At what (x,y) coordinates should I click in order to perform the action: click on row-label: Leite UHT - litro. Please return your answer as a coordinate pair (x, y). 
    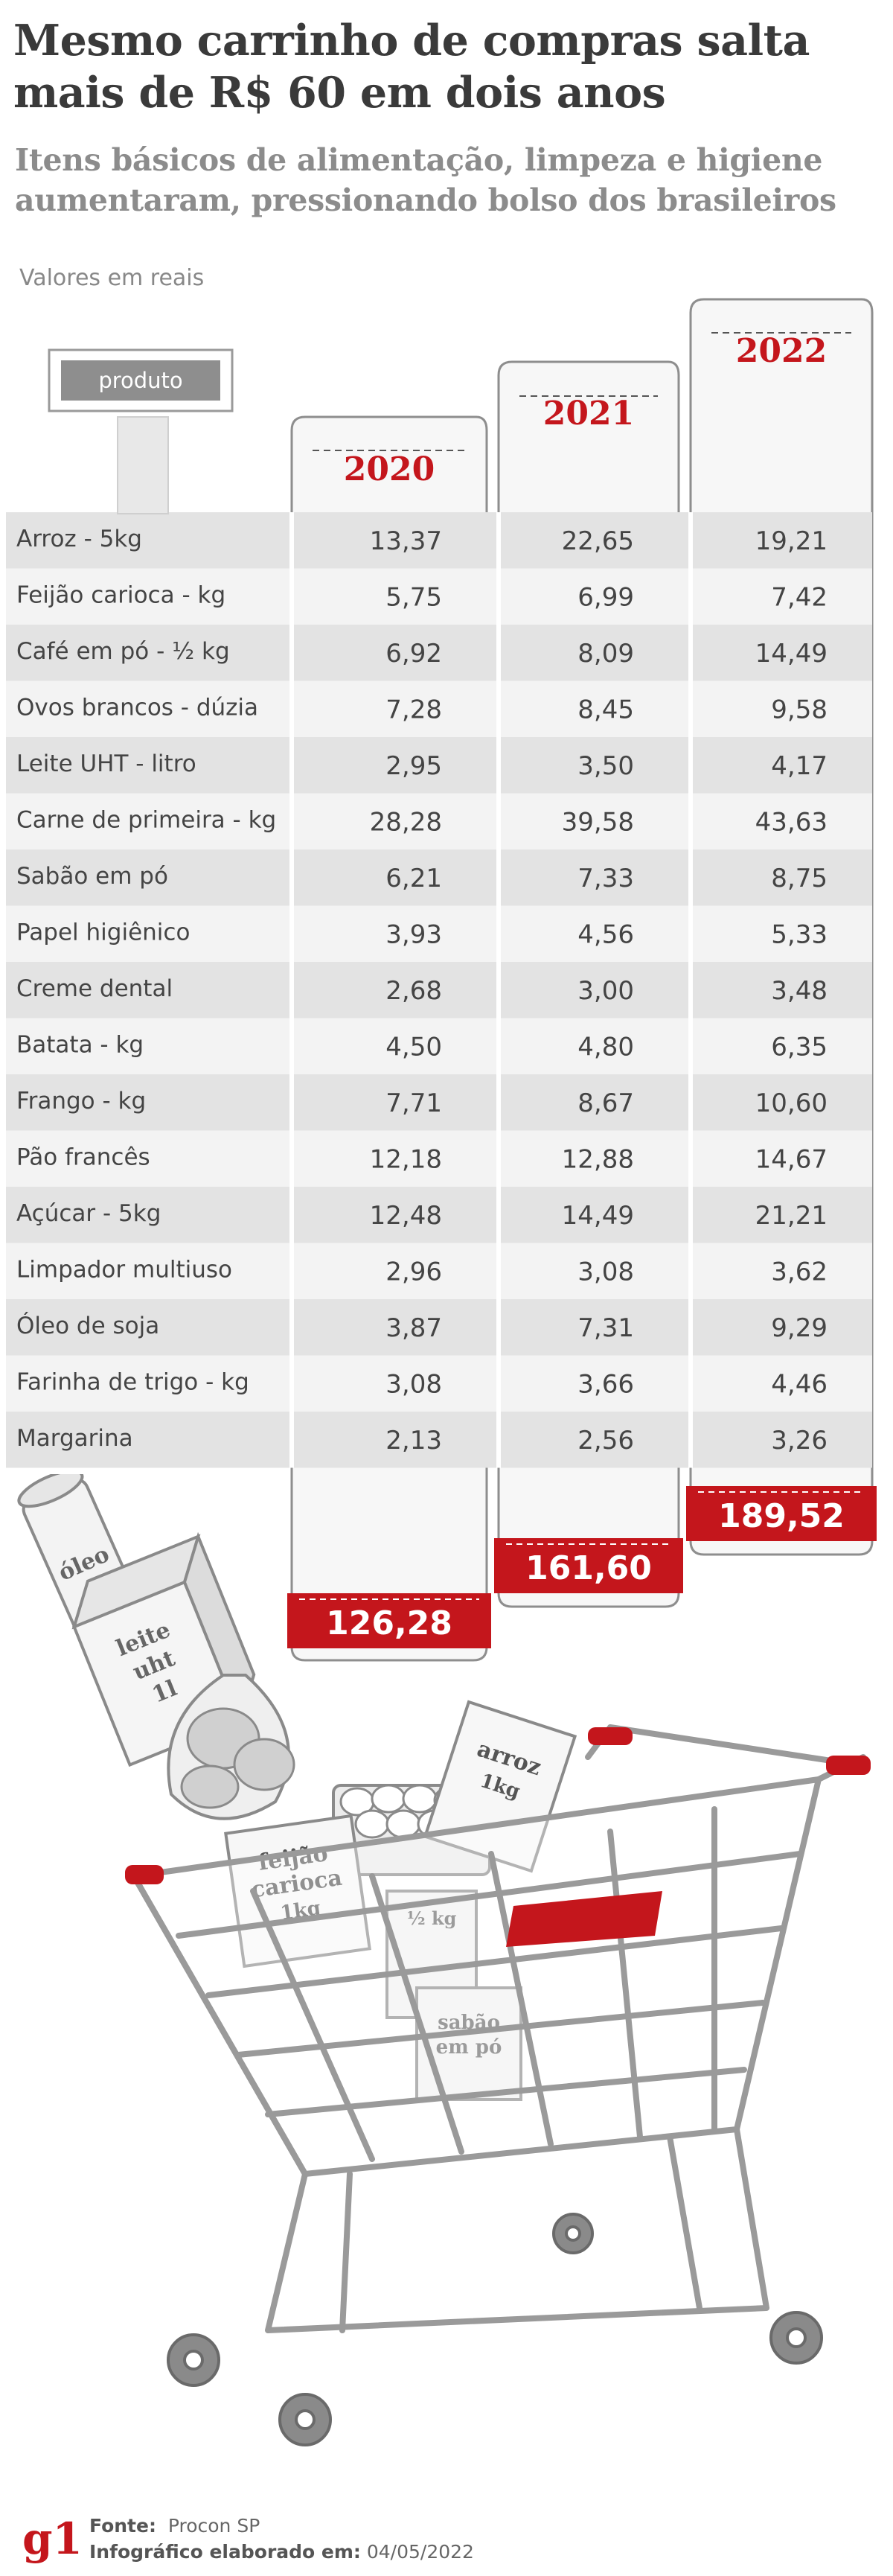
    Looking at the image, I should click on (106, 764).